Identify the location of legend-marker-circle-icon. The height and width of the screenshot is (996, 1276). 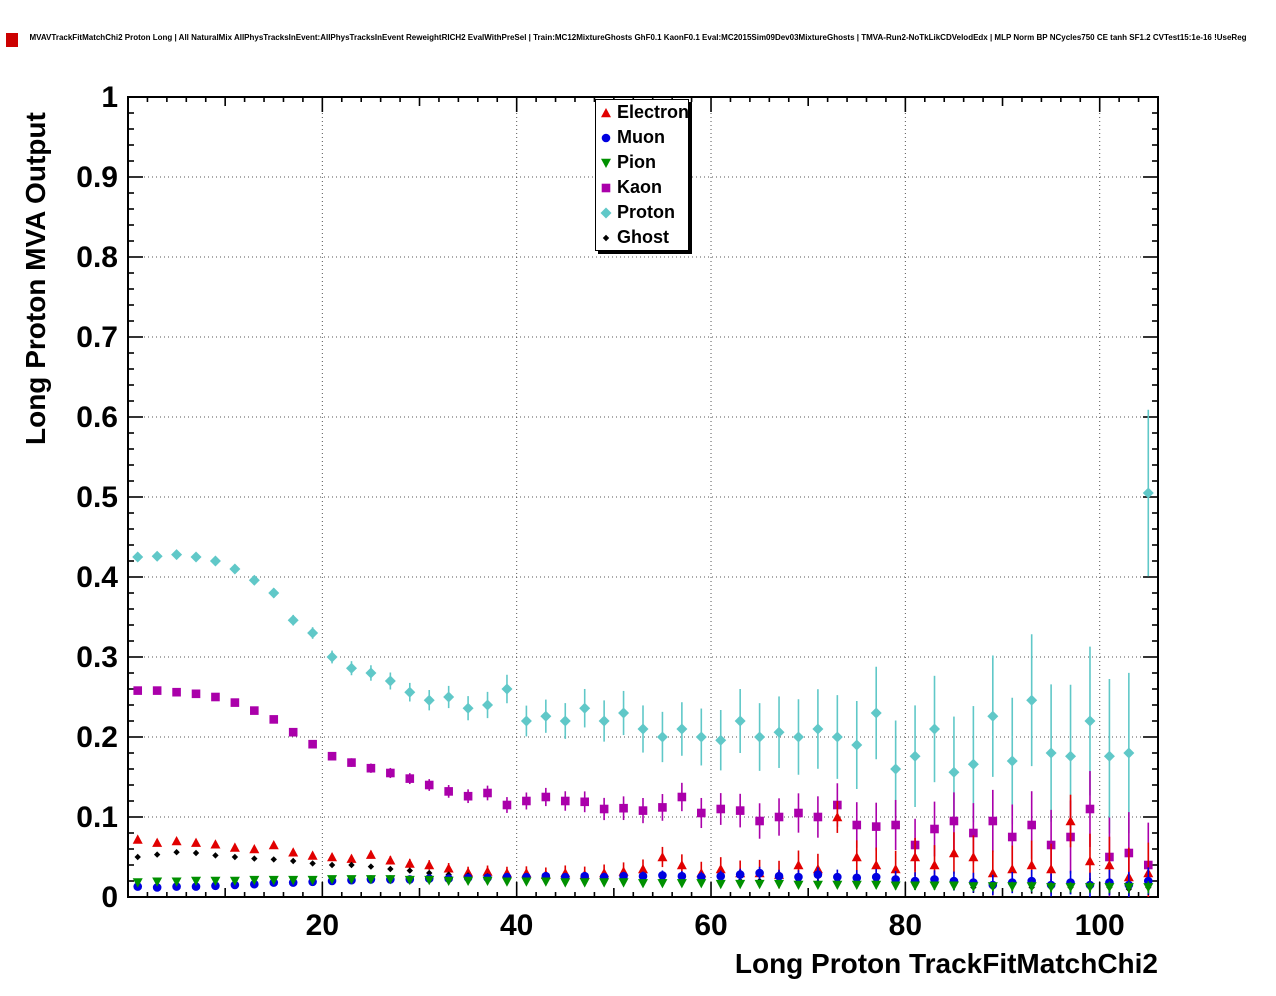
(606, 137).